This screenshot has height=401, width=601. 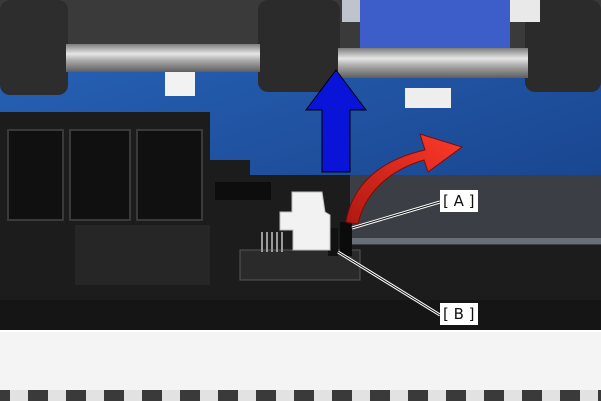 What do you see at coordinates (272, 242) in the screenshot?
I see `spring-coil` at bounding box center [272, 242].